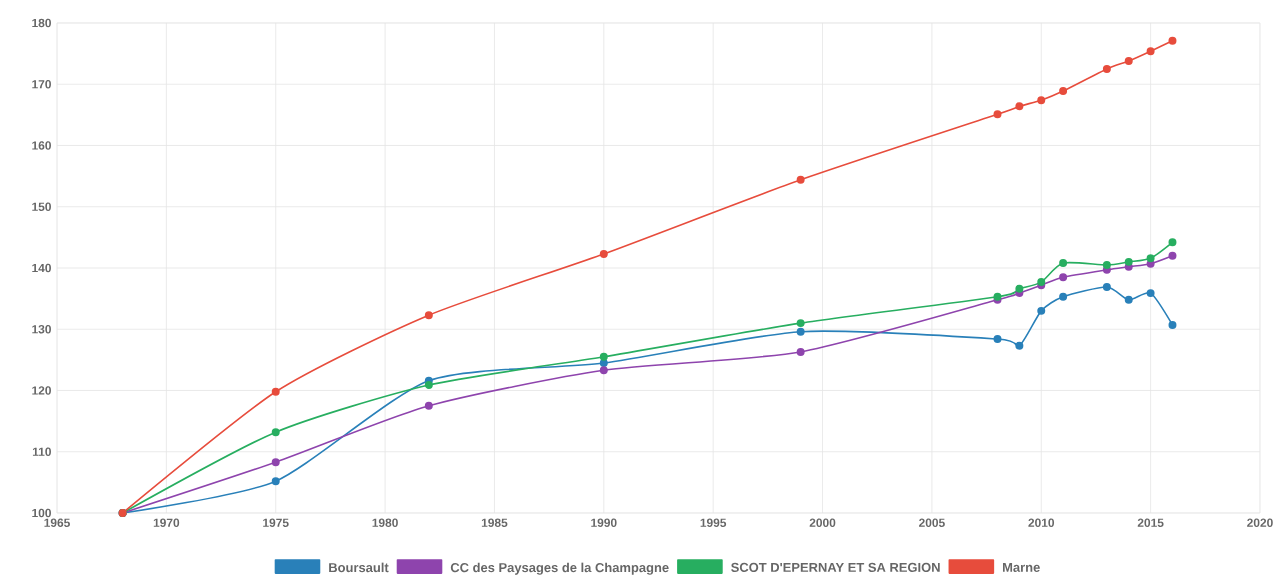 The width and height of the screenshot is (1285, 588). I want to click on x-tick-label: 1975, so click(276, 522).